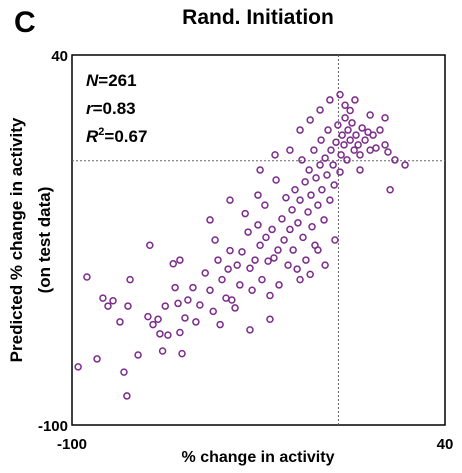 This screenshot has width=462, height=473. I want to click on annotation-superscript: 2, so click(101, 132).